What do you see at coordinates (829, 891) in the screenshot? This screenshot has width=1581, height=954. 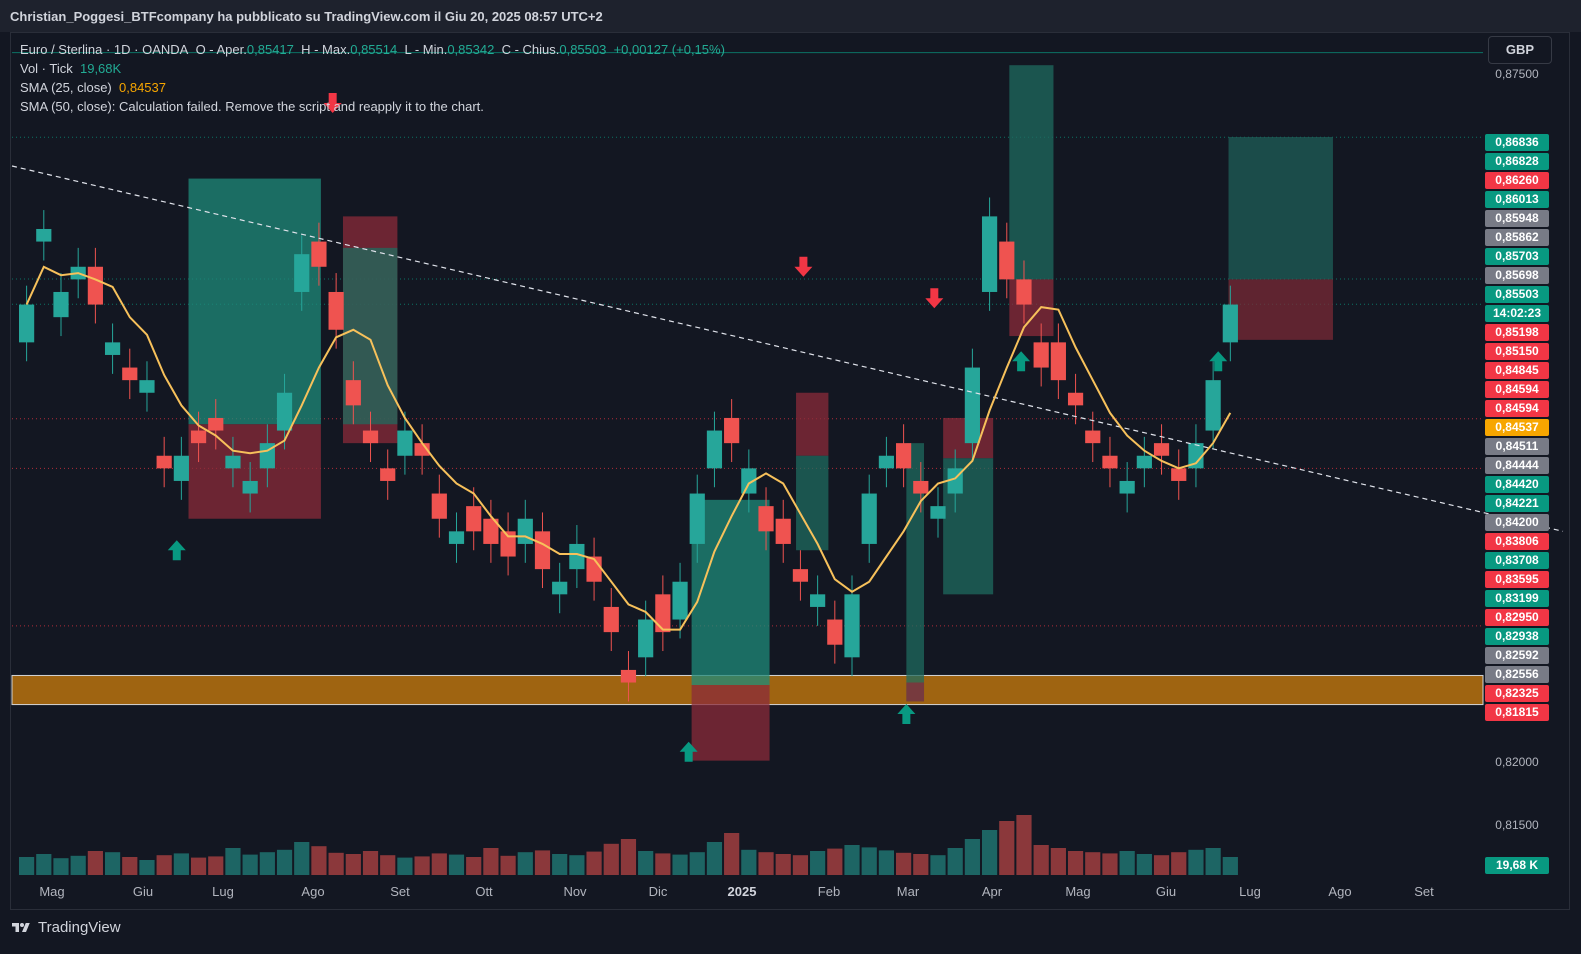 I see `x-tick-label: Feb` at bounding box center [829, 891].